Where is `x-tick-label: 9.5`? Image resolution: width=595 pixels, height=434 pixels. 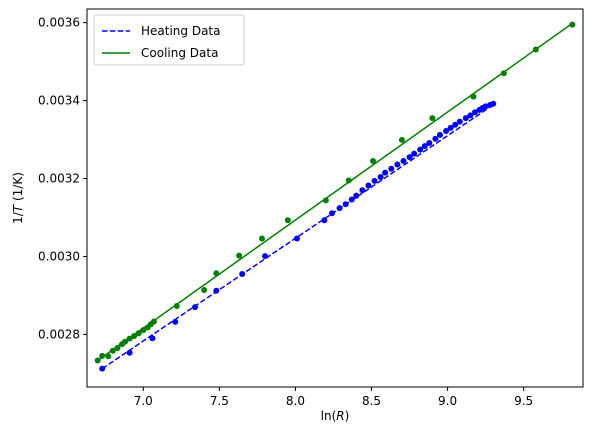 x-tick-label: 9.5 is located at coordinates (523, 401).